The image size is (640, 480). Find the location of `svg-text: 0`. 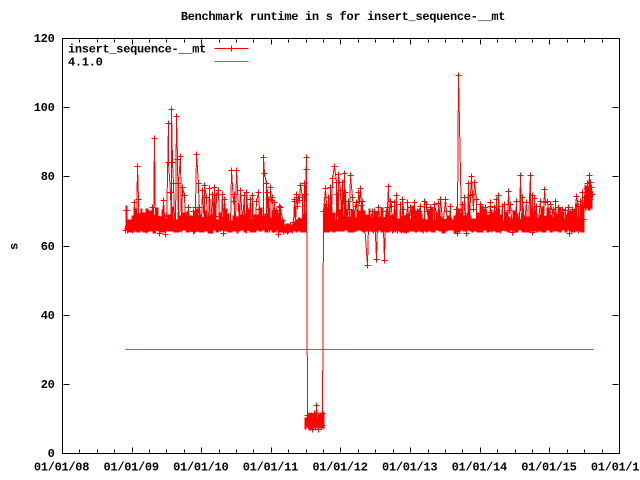

svg-text: 0 is located at coordinates (51, 454).